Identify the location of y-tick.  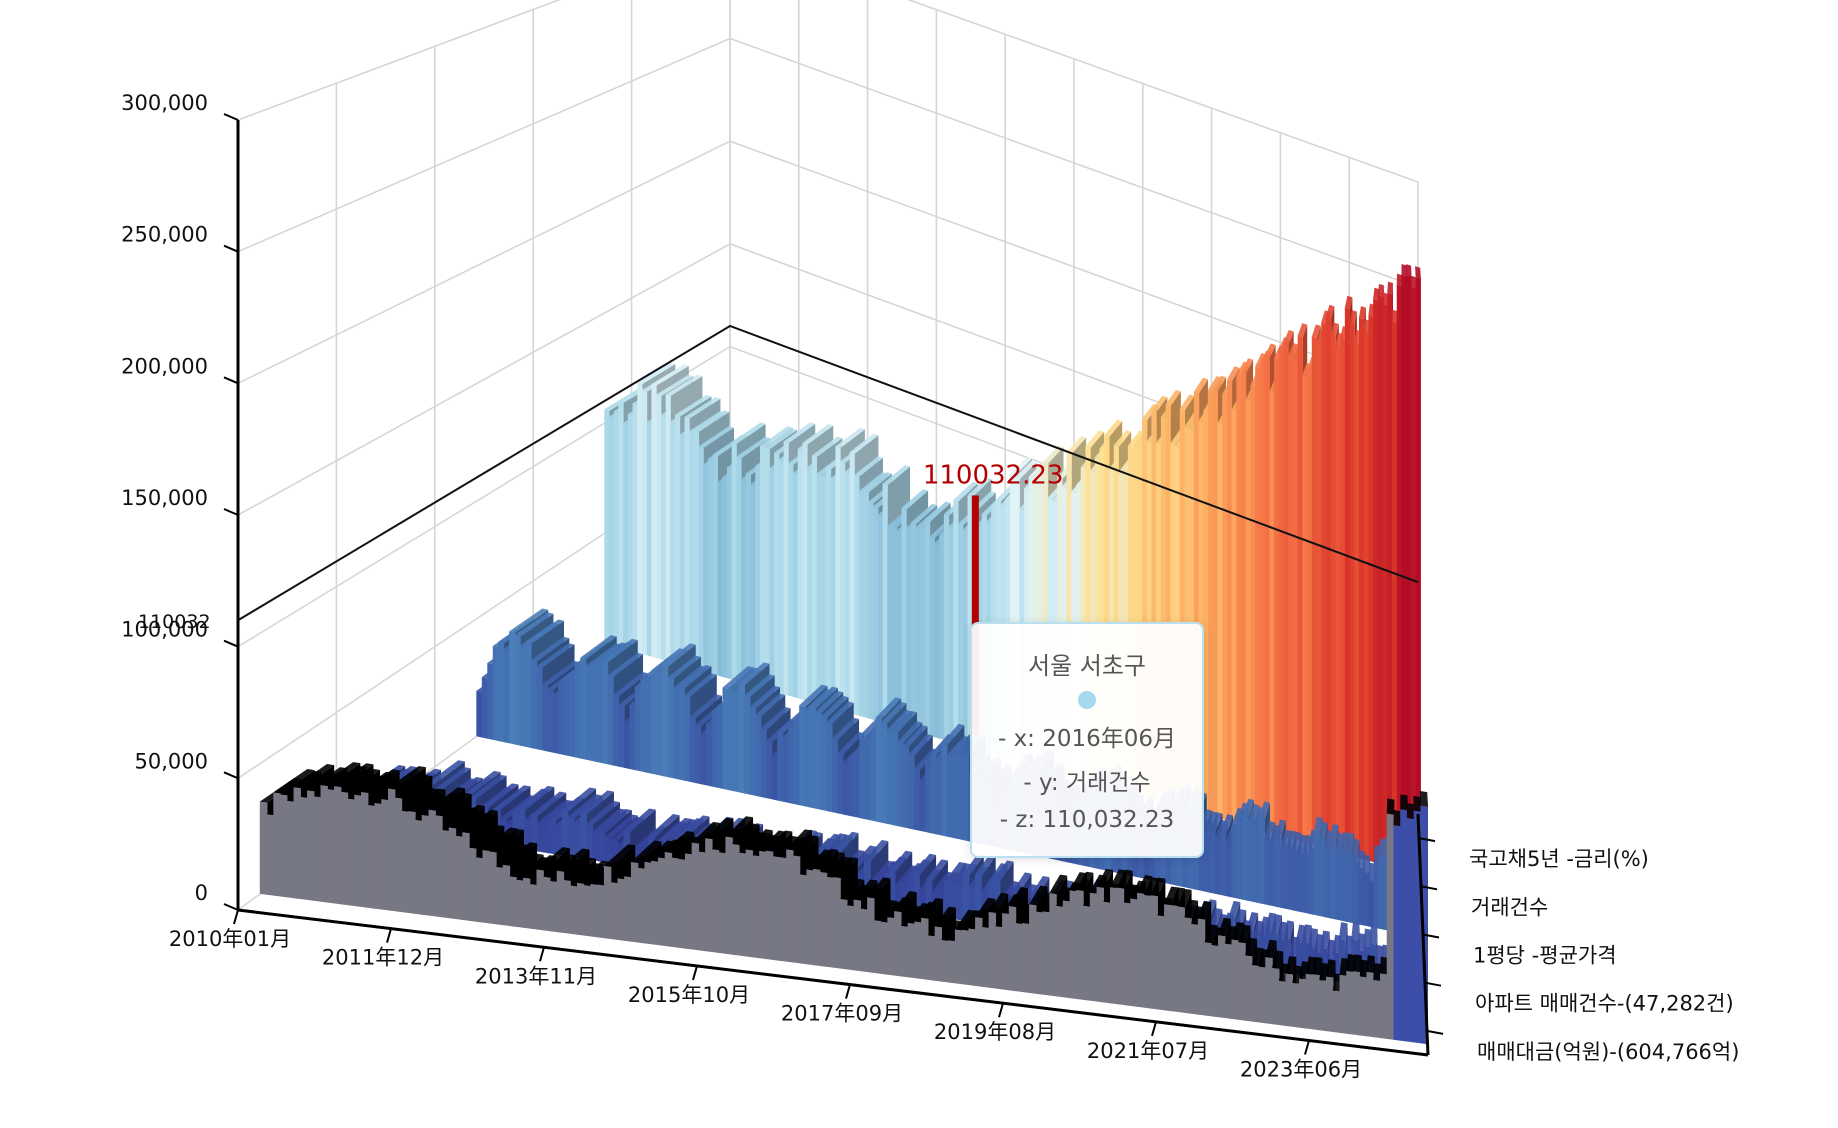
(1435, 1032).